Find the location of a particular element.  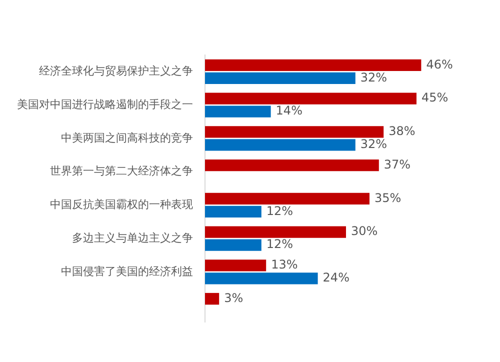

data-label: 24% is located at coordinates (336, 277).